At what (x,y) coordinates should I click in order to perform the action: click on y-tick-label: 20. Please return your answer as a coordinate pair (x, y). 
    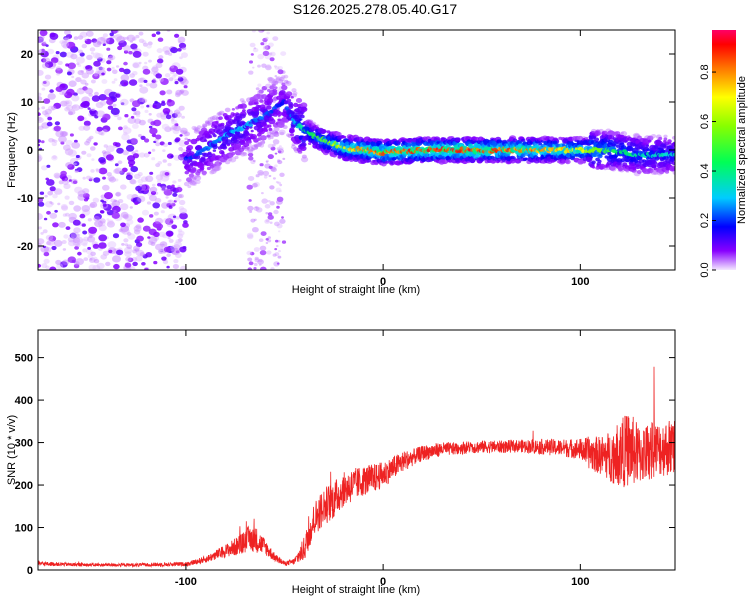
    Looking at the image, I should click on (27, 55).